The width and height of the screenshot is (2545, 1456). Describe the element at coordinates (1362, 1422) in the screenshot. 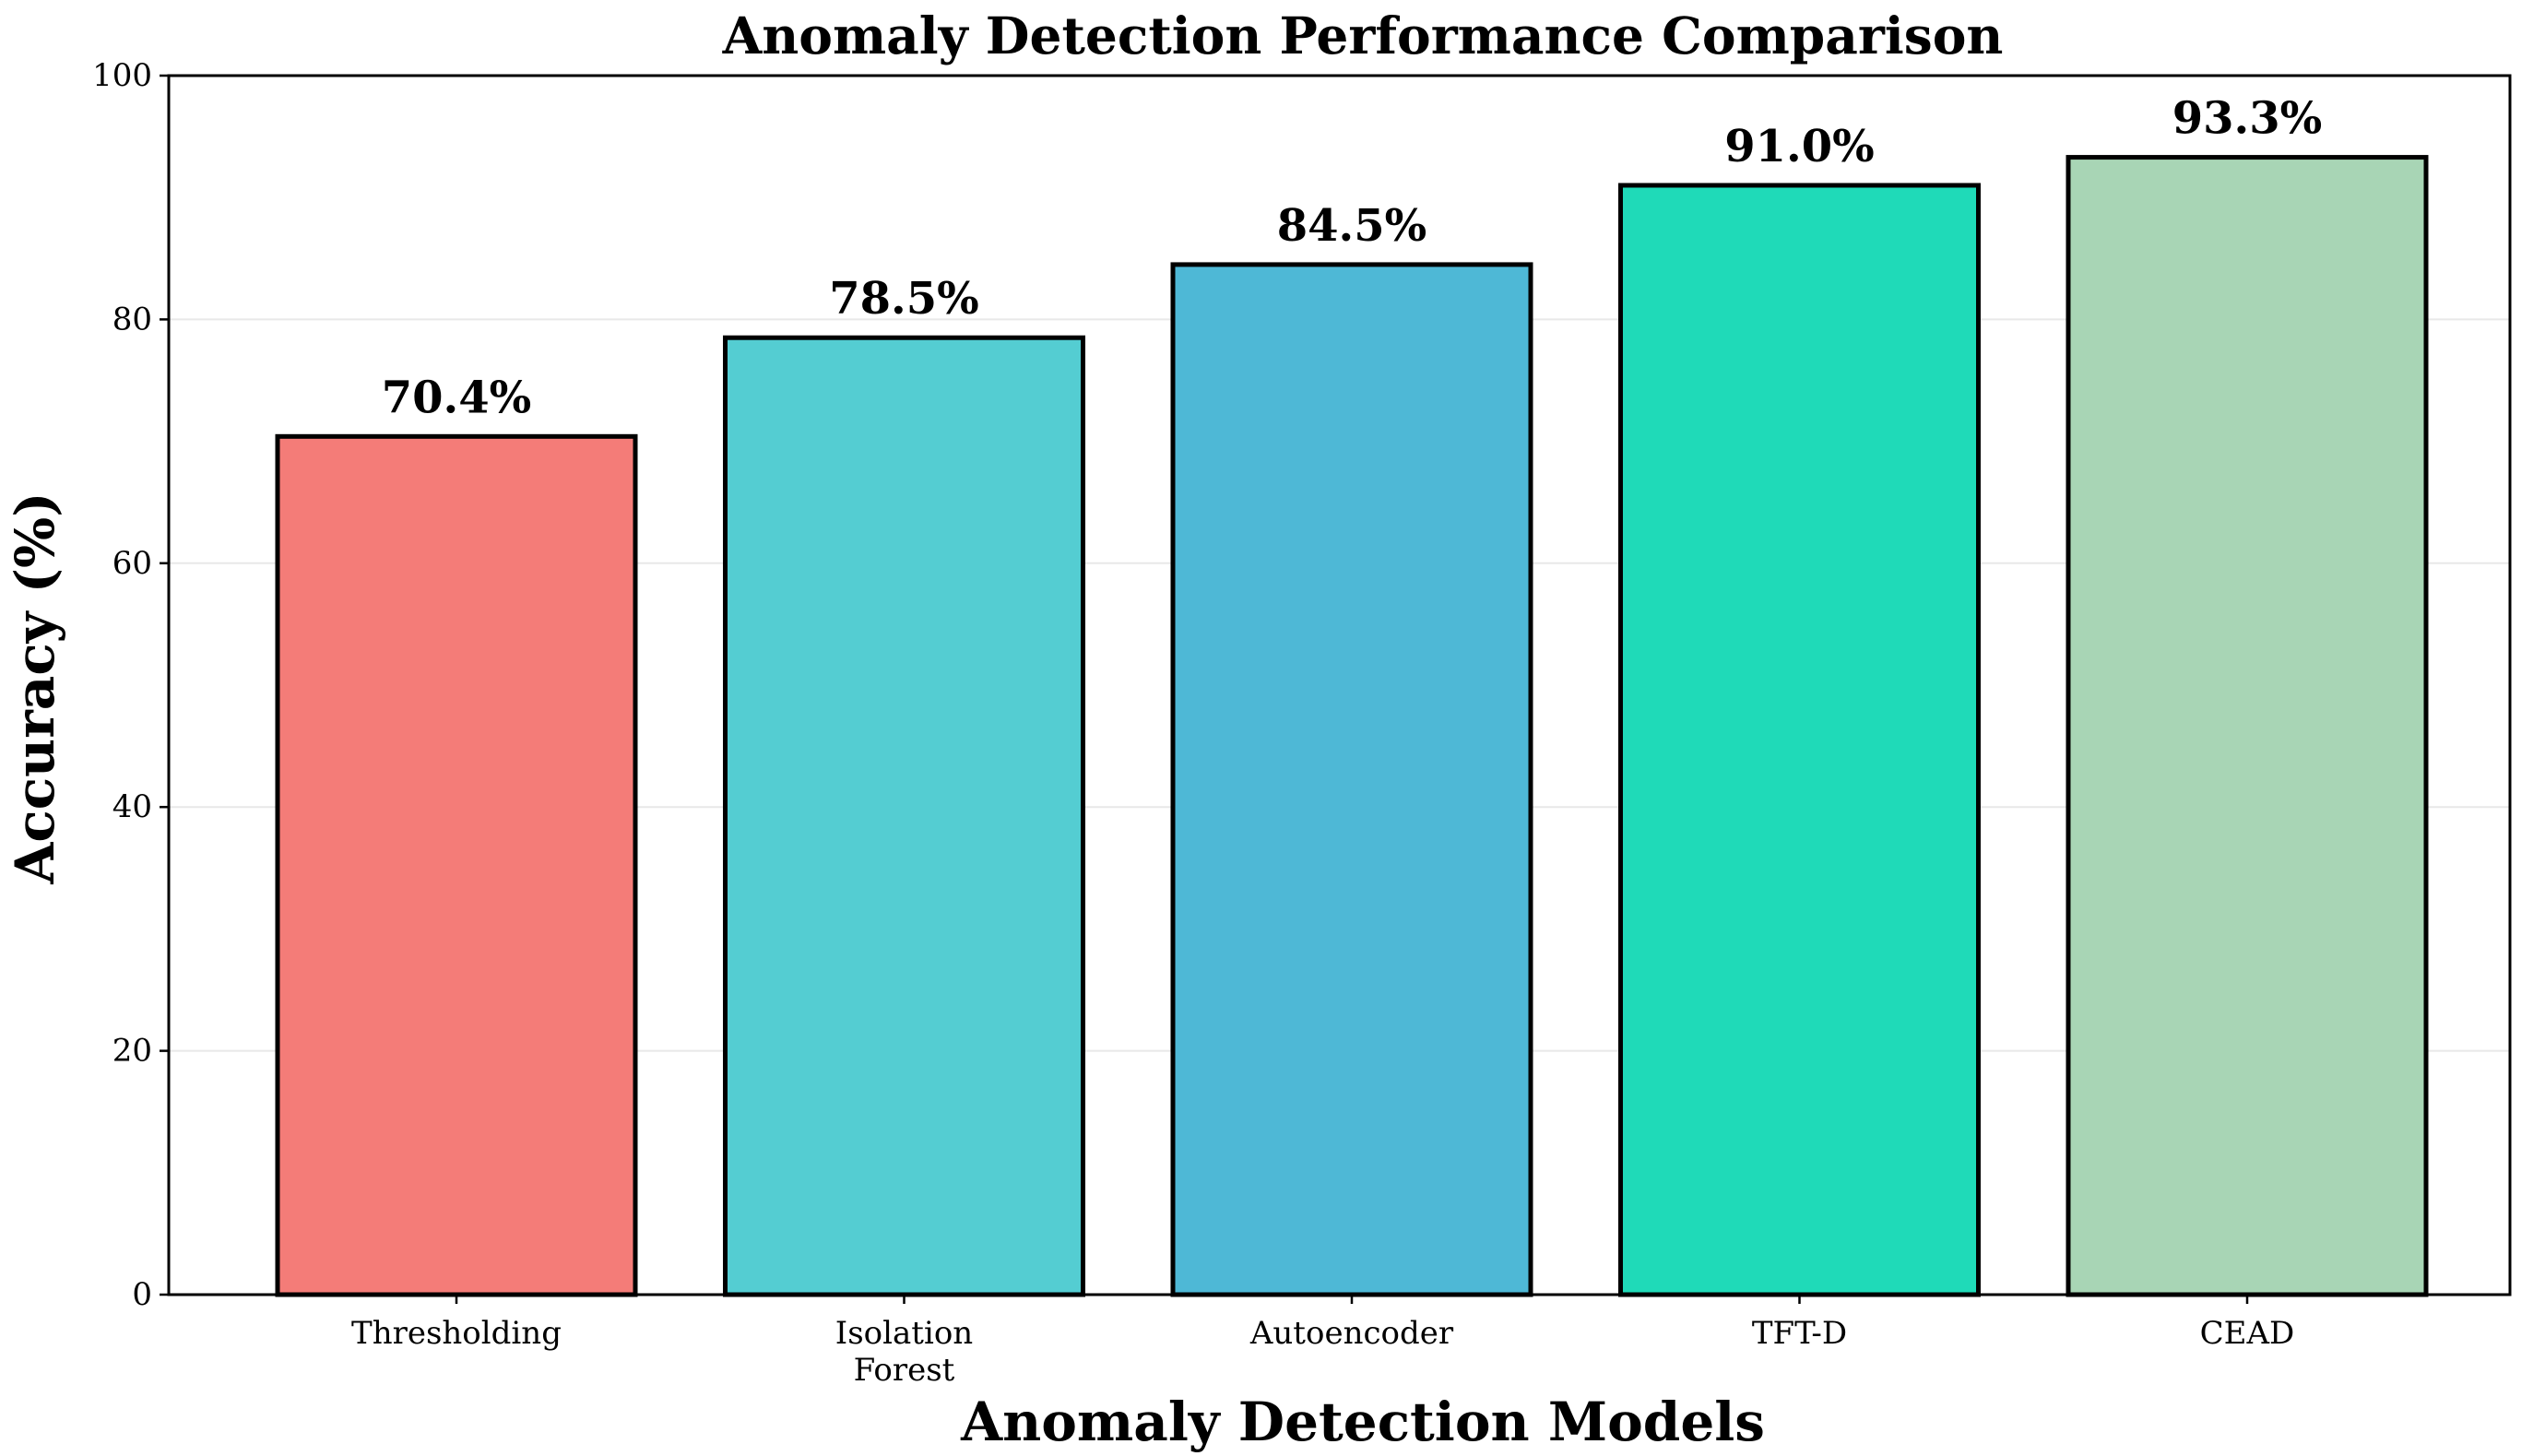

I see `x-axis-label: Anomaly Detection Models` at that location.